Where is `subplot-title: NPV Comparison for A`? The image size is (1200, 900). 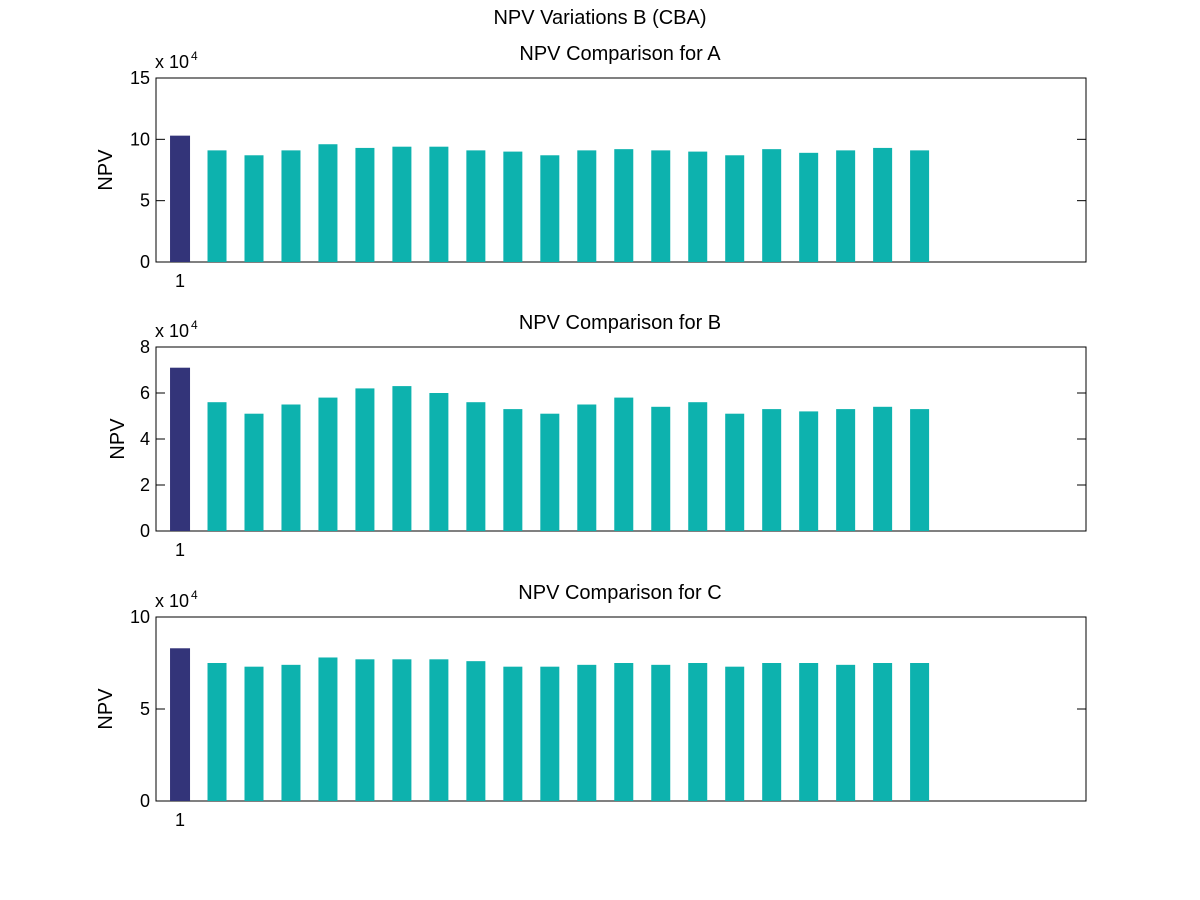 subplot-title: NPV Comparison for A is located at coordinates (620, 54).